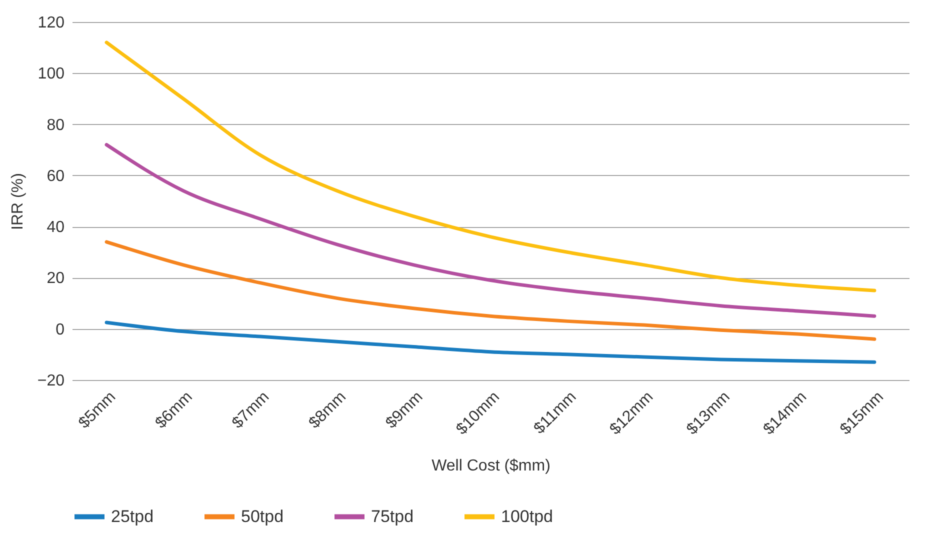 The image size is (939, 537). What do you see at coordinates (60, 329) in the screenshot?
I see `y-tick-label: 0` at bounding box center [60, 329].